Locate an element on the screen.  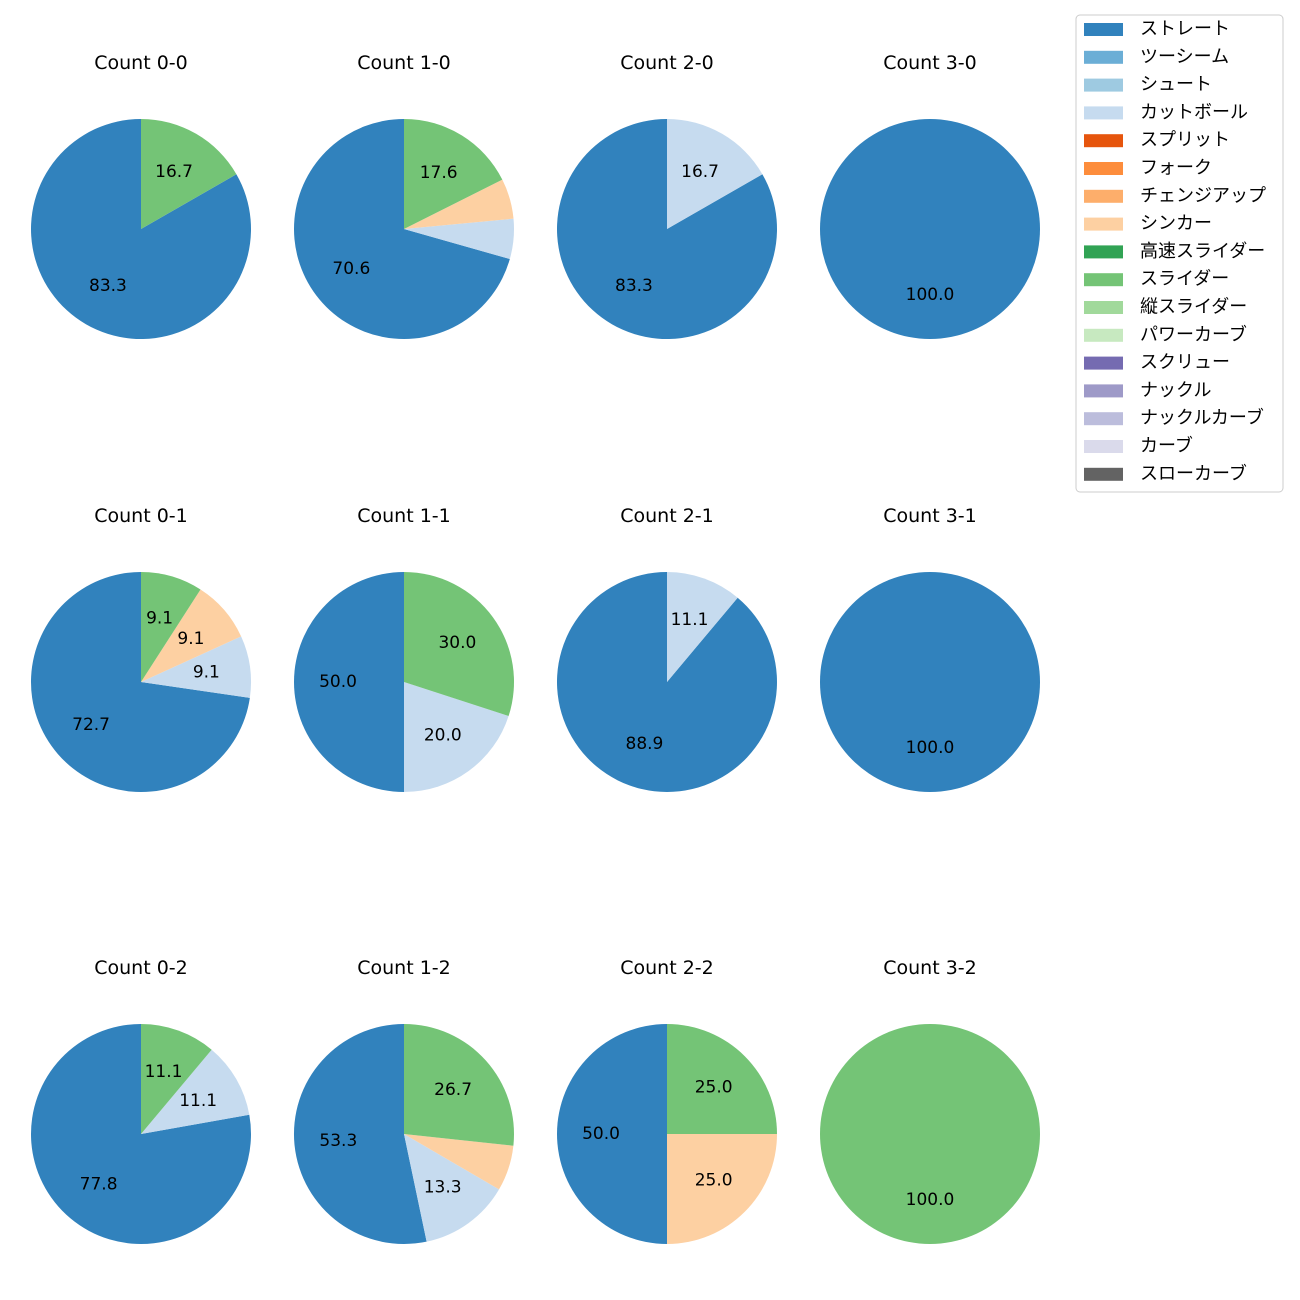
legend-item: チェンジアップ is located at coordinates (1175, 195).